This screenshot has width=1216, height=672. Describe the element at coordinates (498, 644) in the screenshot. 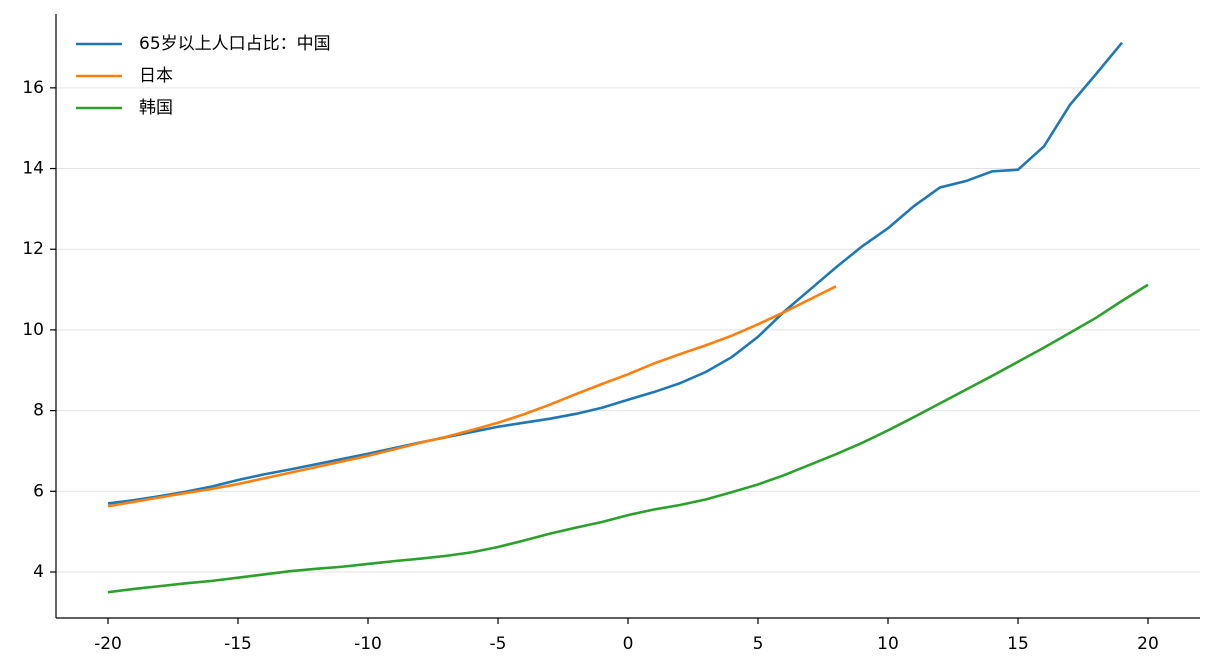

I see `x-tick-label: -5` at that location.